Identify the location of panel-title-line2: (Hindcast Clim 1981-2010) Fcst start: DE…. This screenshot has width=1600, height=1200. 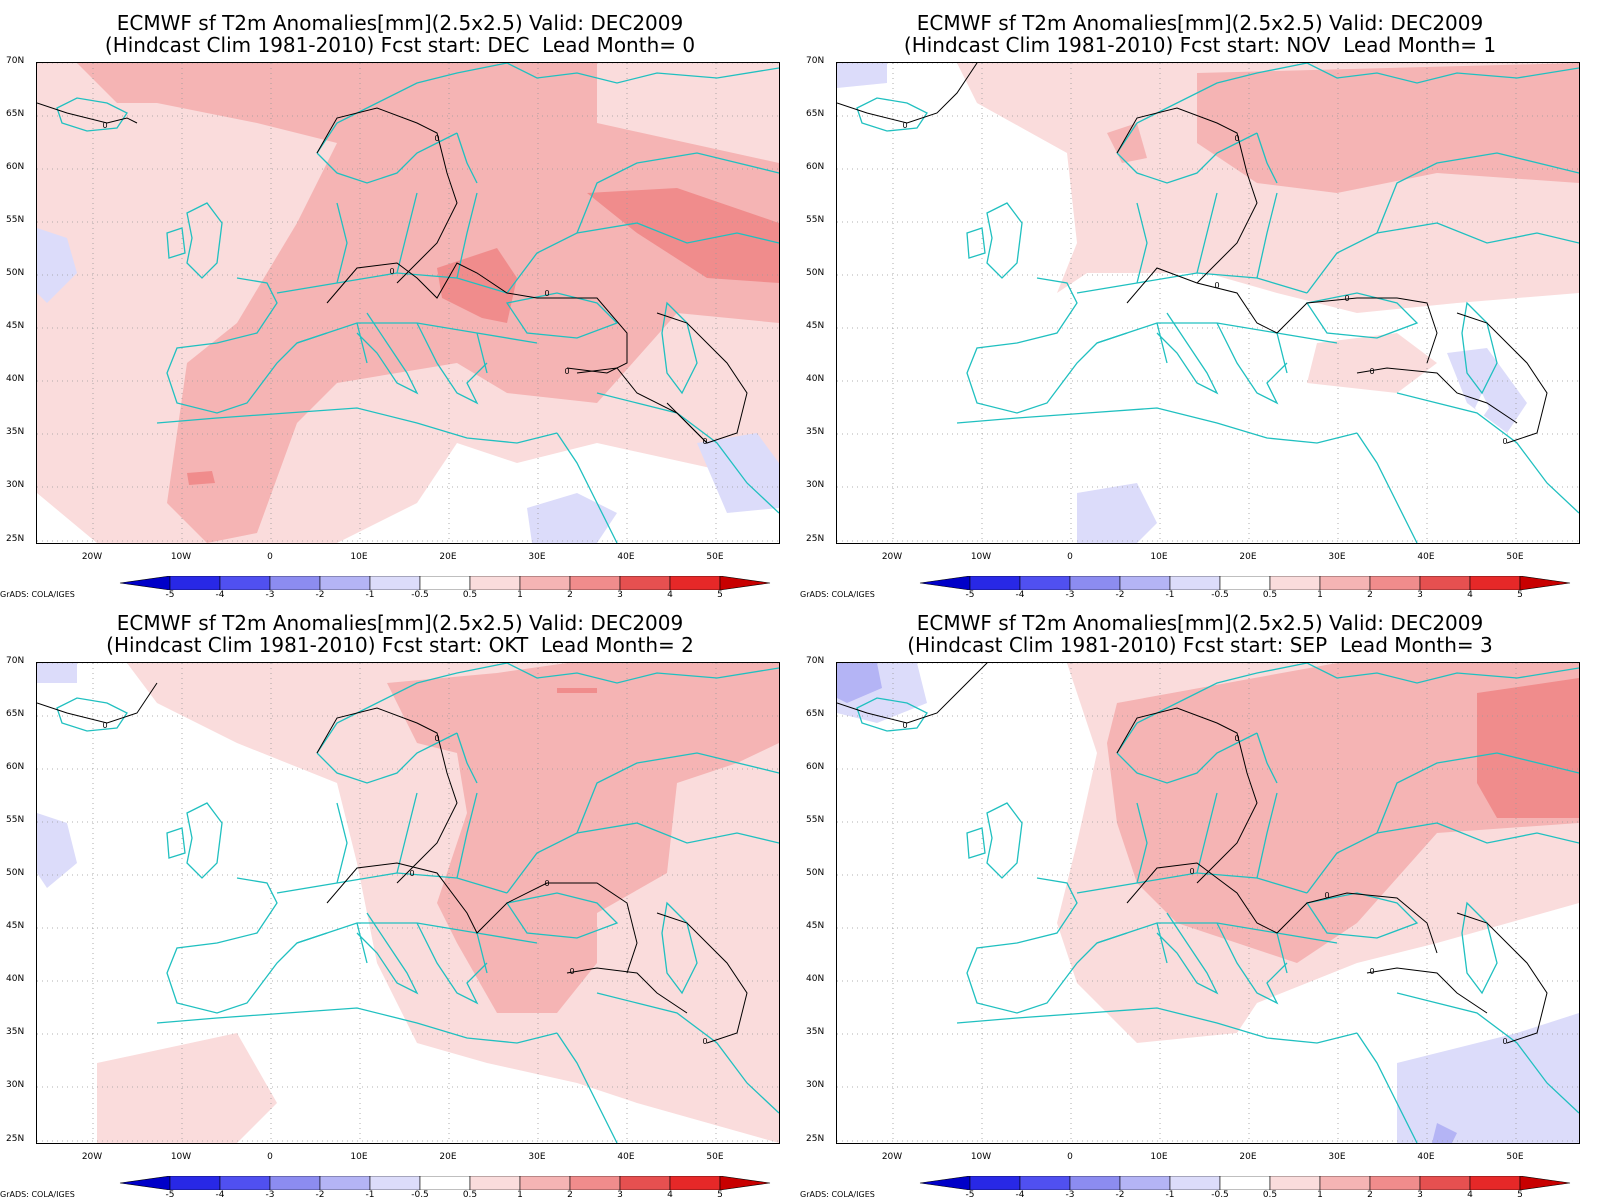
(400, 45).